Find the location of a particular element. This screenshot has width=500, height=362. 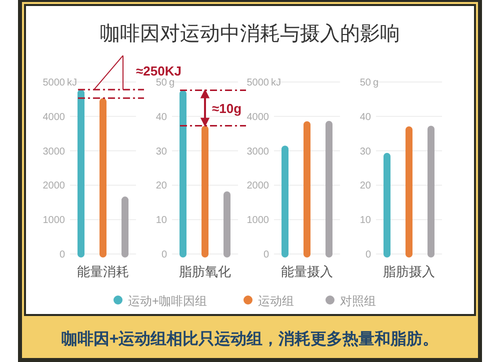

text: 咖啡因对运动中消耗与摄入的影响 is located at coordinates (250, 34).